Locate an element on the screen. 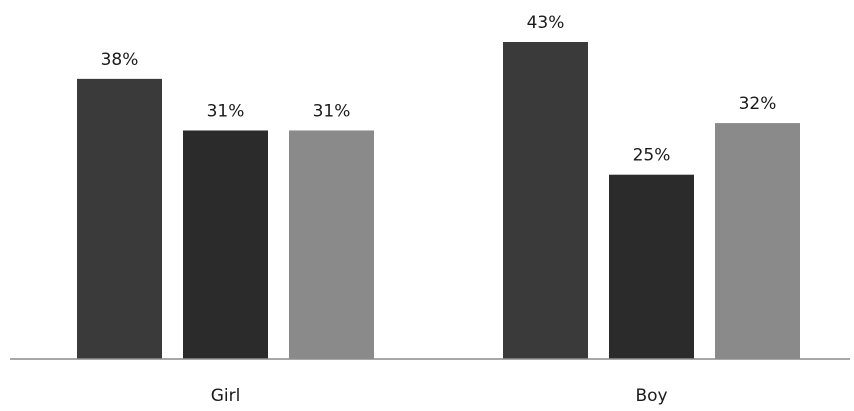 The image size is (854, 411). data-label-girl-2: 31% is located at coordinates (226, 111).